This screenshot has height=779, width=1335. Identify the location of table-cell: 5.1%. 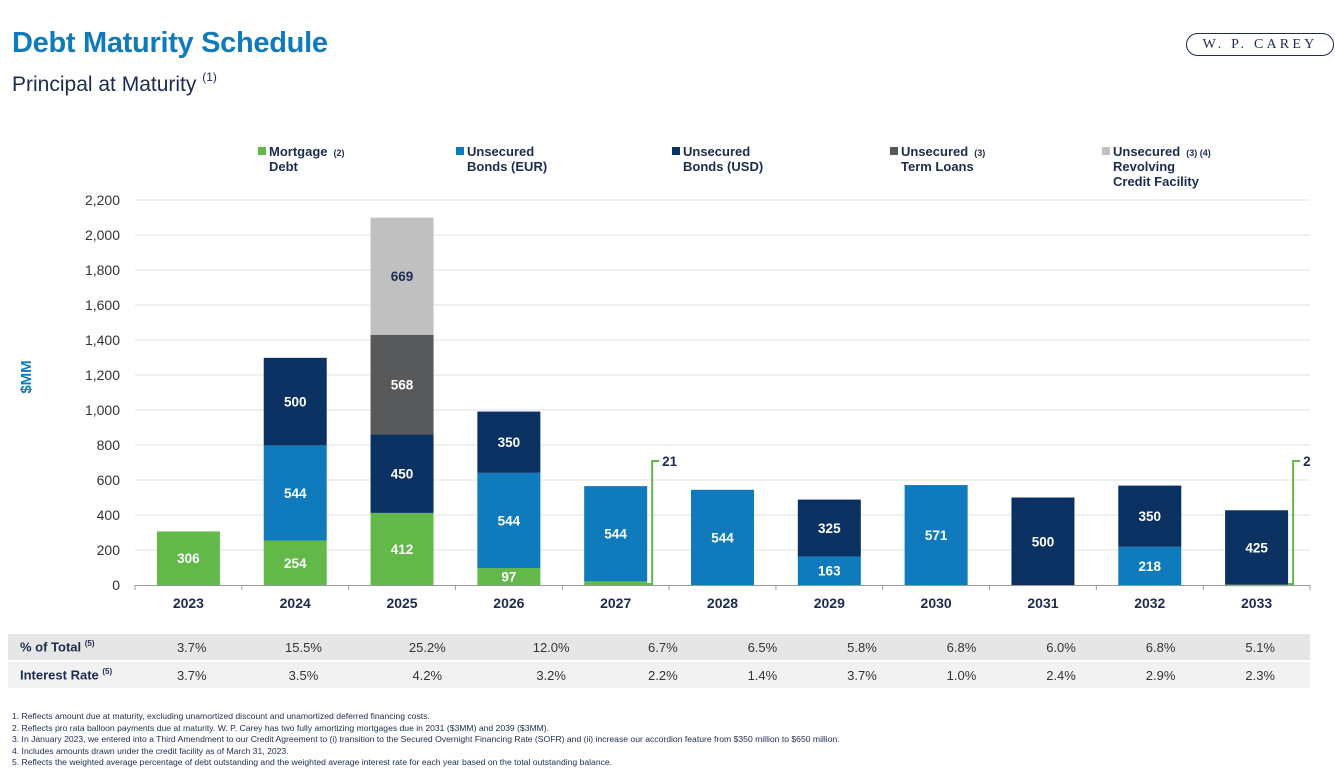
(1260, 647).